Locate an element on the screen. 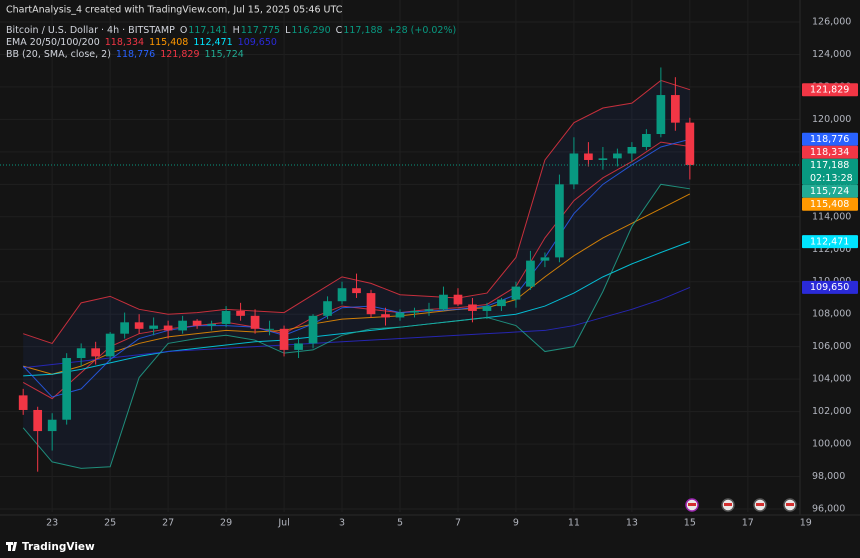 Image resolution: width=860 pixels, height=558 pixels. x-tick-label: 13 is located at coordinates (632, 523).